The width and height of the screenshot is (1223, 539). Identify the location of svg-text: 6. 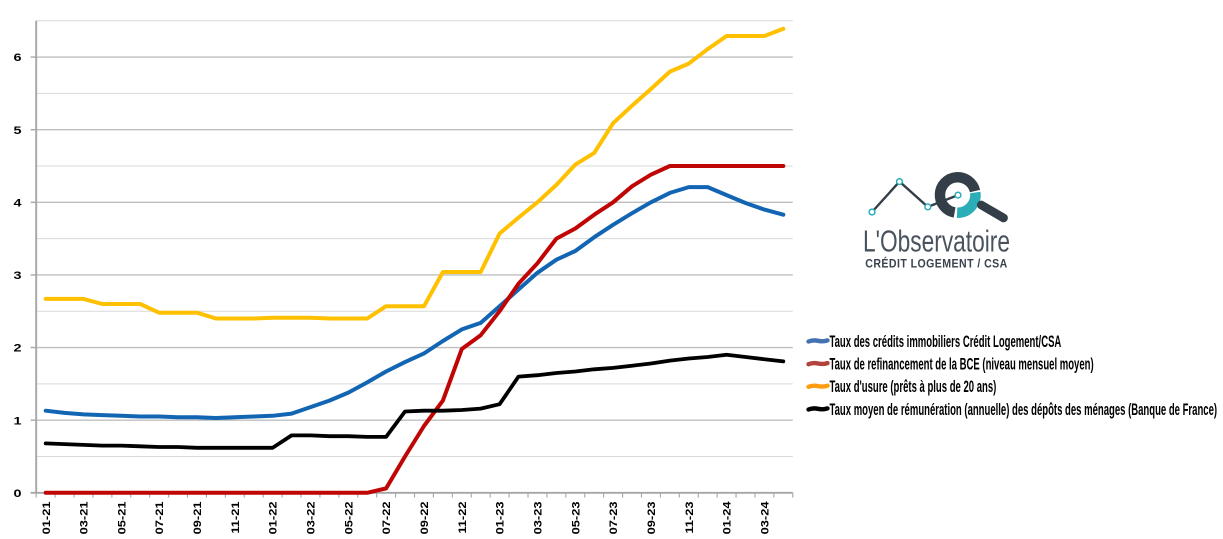
(18, 57).